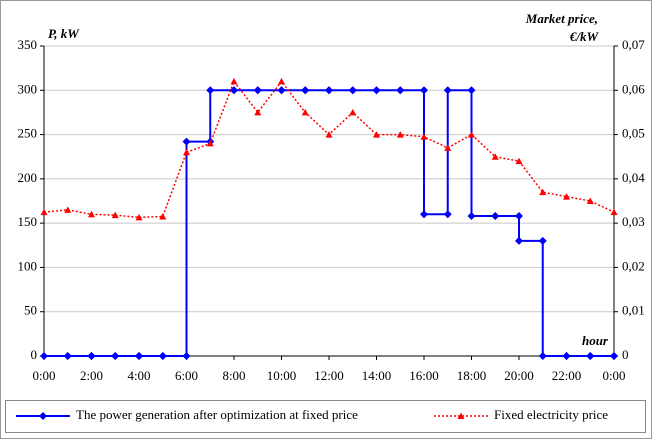  Describe the element at coordinates (138, 375) in the screenshot. I see `x-tick-label: 4:00` at that location.